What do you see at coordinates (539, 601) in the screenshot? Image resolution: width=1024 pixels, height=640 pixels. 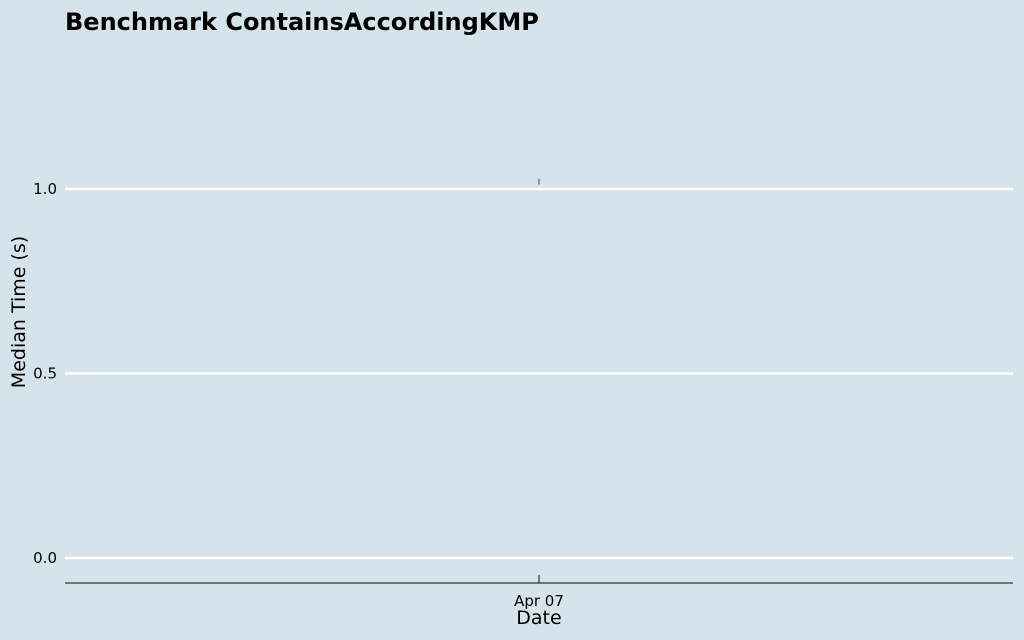 I see `x-tick-label: Apr 07` at bounding box center [539, 601].